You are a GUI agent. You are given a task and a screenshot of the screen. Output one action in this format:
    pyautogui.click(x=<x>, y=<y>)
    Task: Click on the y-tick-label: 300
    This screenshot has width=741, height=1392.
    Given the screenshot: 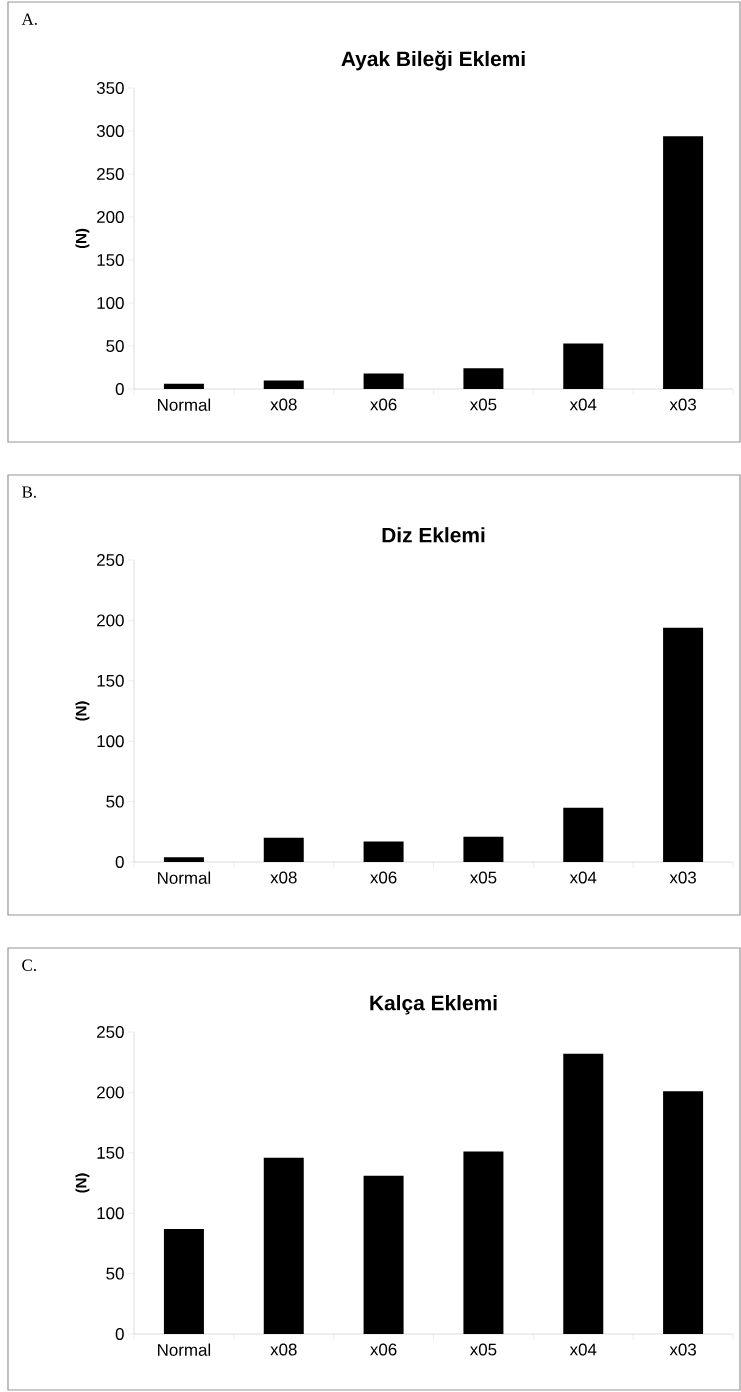 What is the action you would take?
    pyautogui.click(x=110, y=130)
    